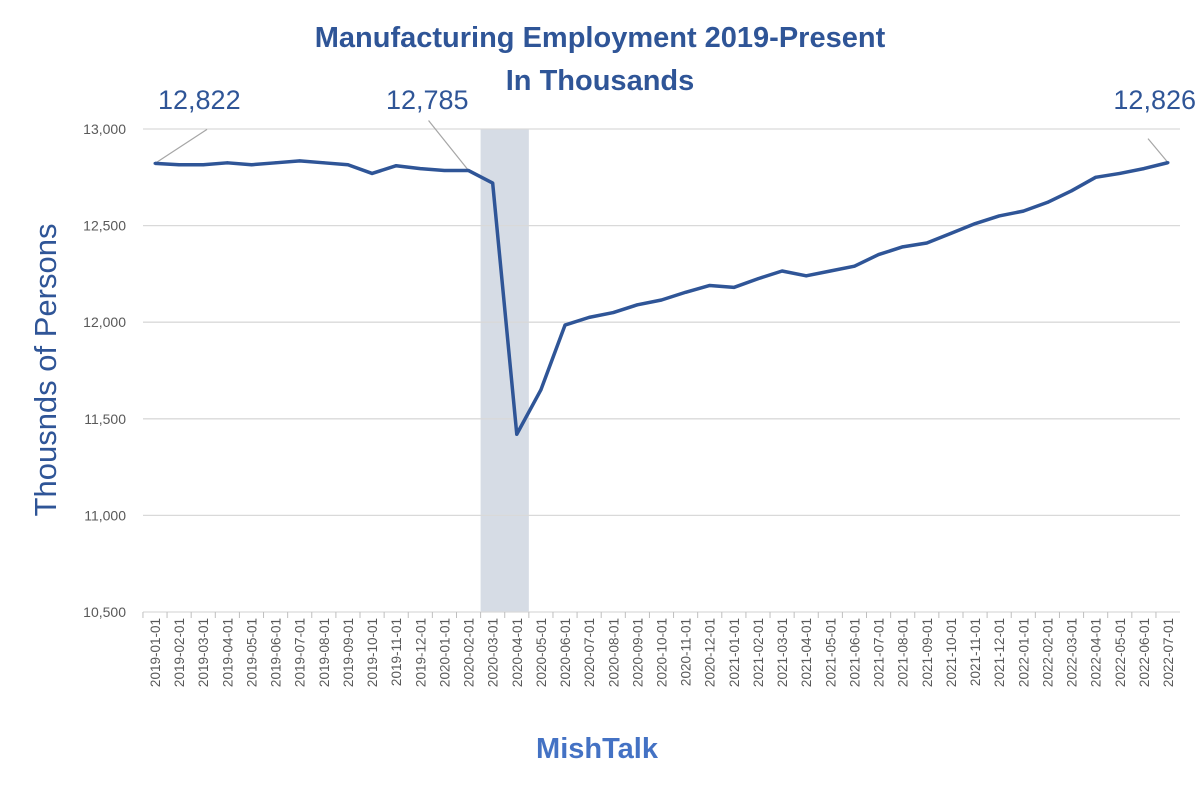 This screenshot has width=1200, height=794. I want to click on x-tick-label: 2021-08-01, so click(903, 652).